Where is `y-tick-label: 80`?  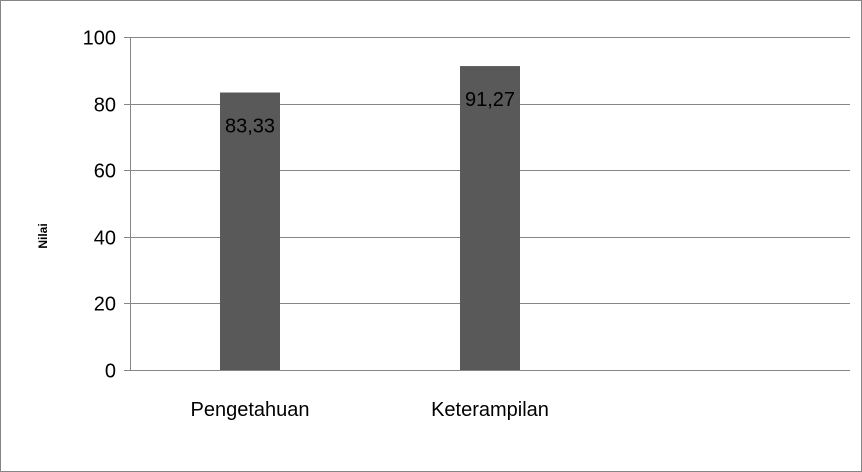
y-tick-label: 80 is located at coordinates (105, 106).